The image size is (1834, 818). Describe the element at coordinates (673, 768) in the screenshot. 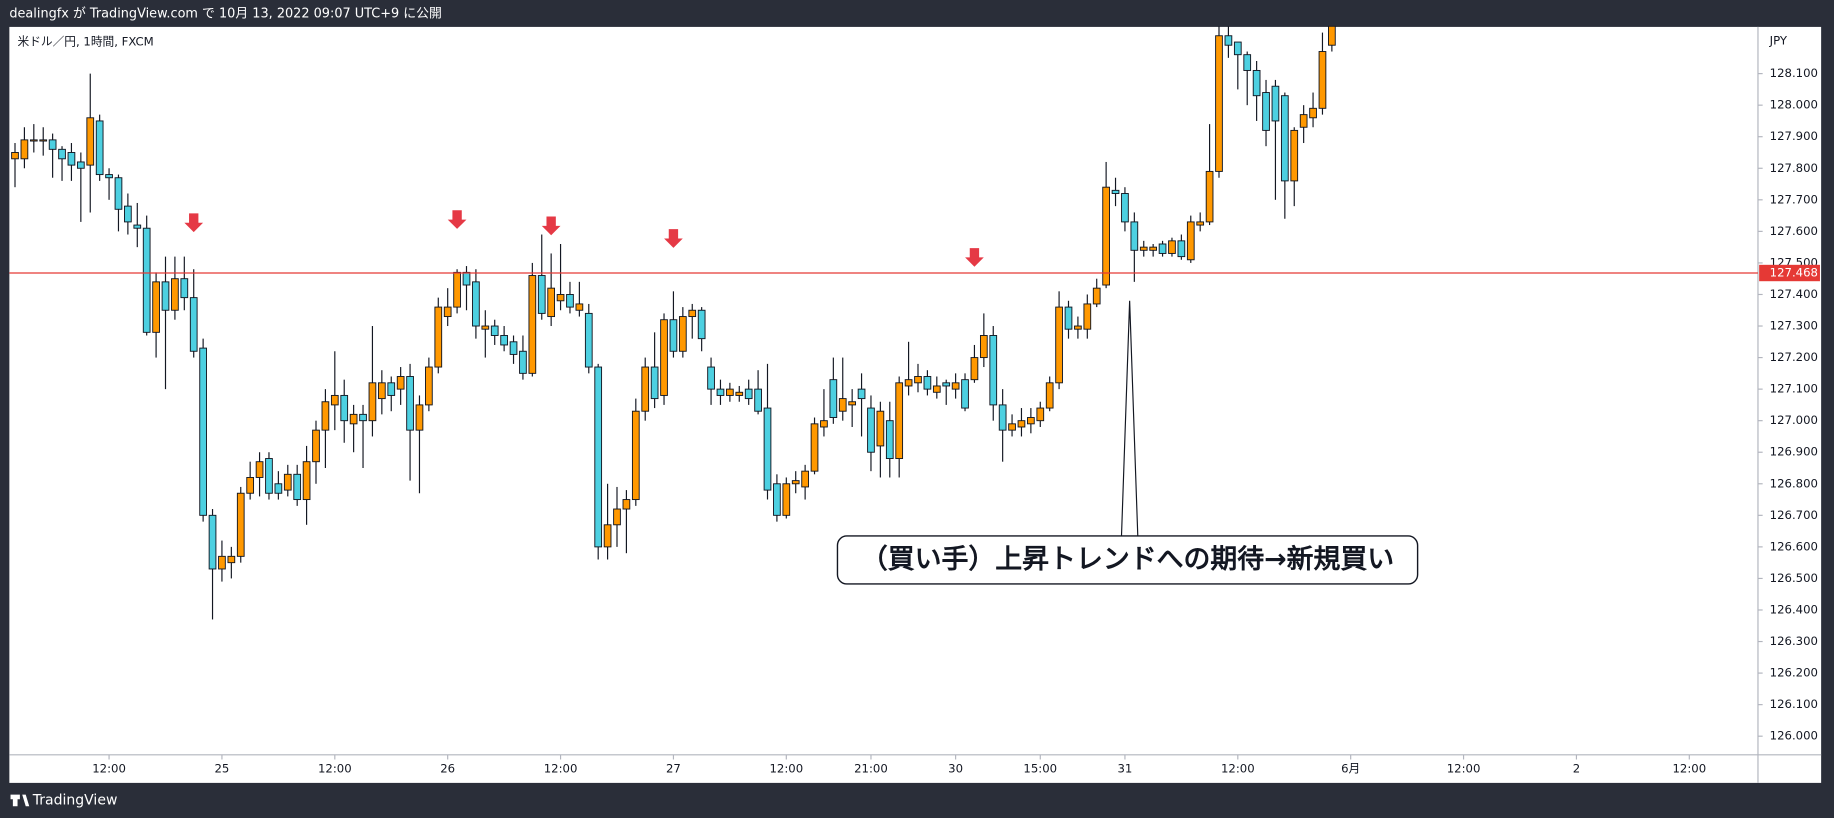

I see `x-tick-label: 27` at that location.